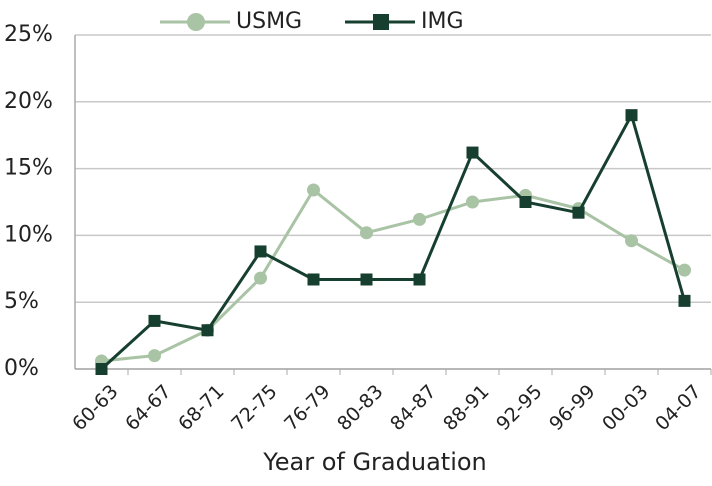 Image resolution: width=712 pixels, height=486 pixels. What do you see at coordinates (254, 408) in the screenshot?
I see `x-tick-label: 72-75` at bounding box center [254, 408].